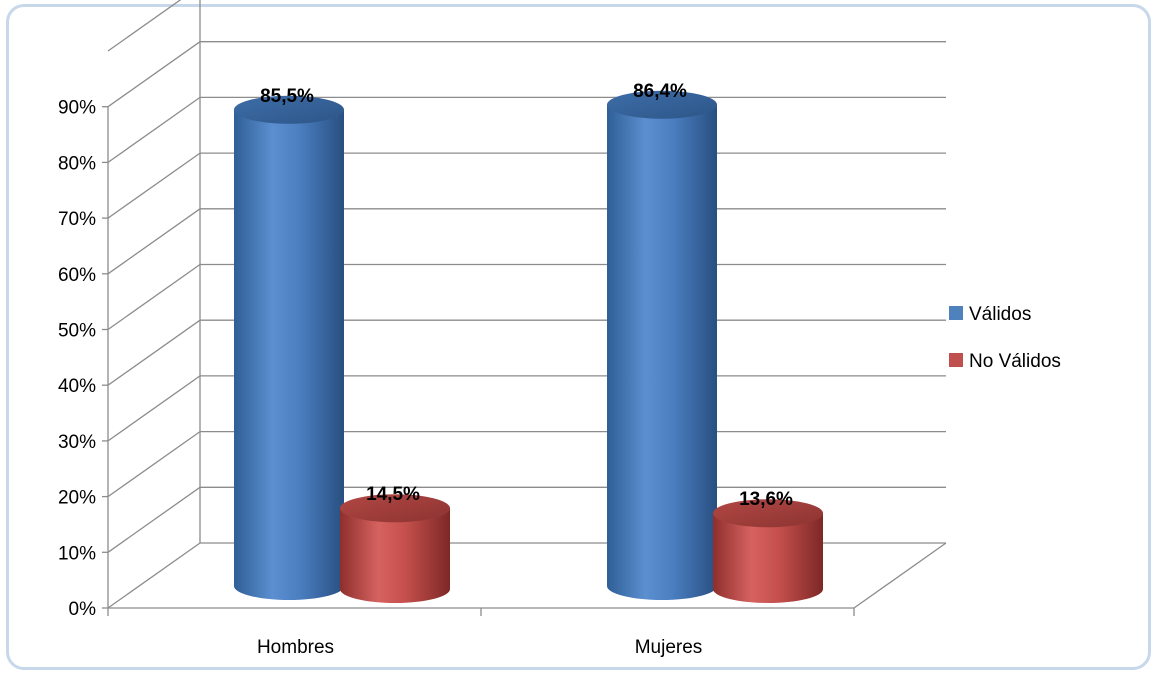  What do you see at coordinates (295, 647) in the screenshot?
I see `x-category-label: Hombres` at bounding box center [295, 647].